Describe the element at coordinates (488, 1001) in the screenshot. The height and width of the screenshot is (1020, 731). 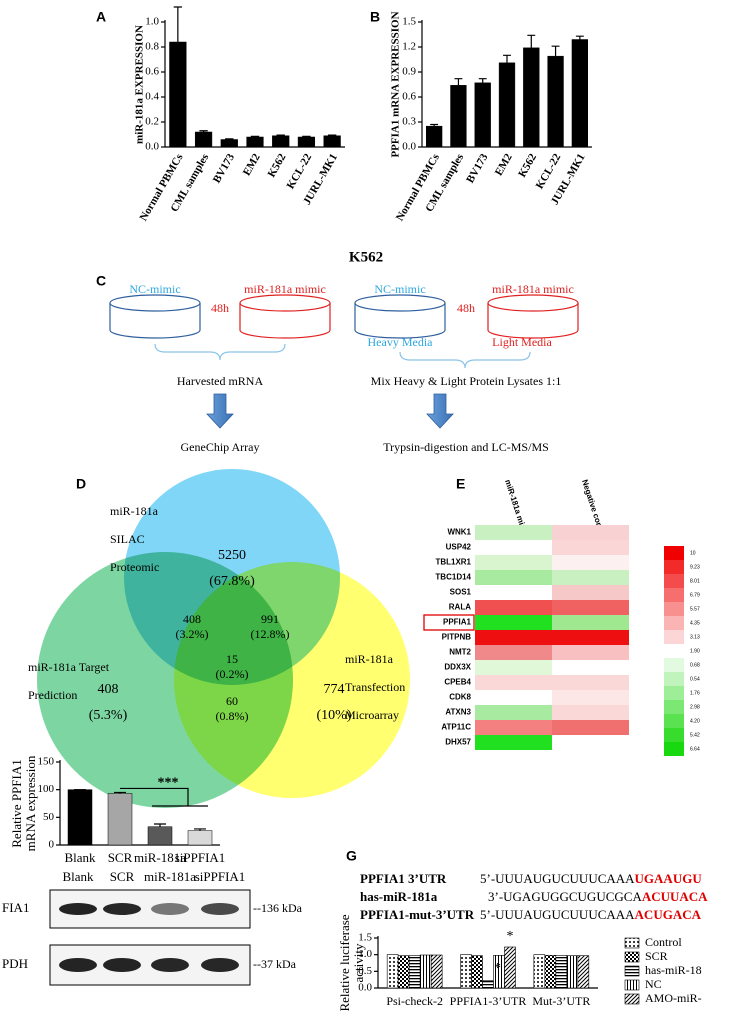
I see `x-tick-label: PPFIA1-3’UTR` at that location.